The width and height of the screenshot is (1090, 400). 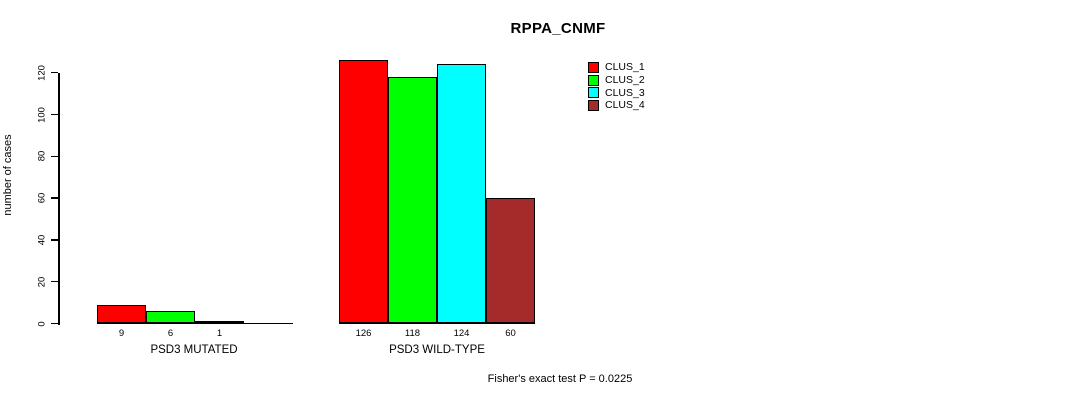 I want to click on bar-value-label: 60, so click(x=510, y=333).